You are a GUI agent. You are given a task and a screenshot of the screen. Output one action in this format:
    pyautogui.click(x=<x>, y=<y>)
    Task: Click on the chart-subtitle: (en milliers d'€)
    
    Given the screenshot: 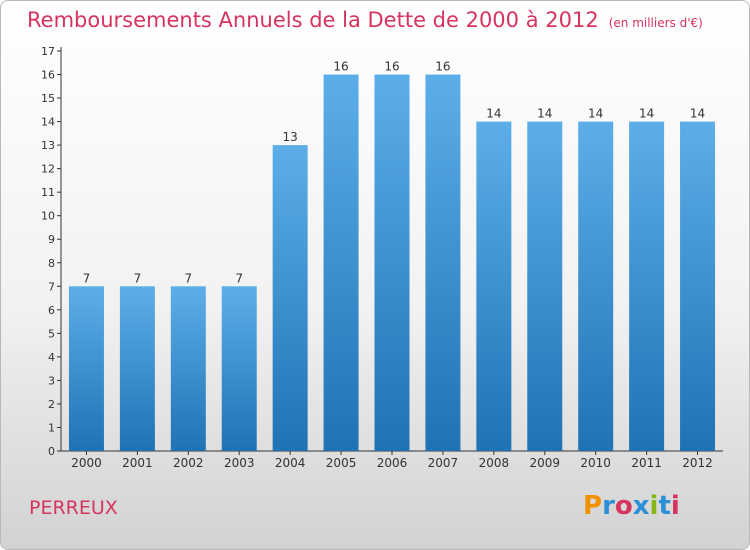 What is the action you would take?
    pyautogui.click(x=655, y=23)
    